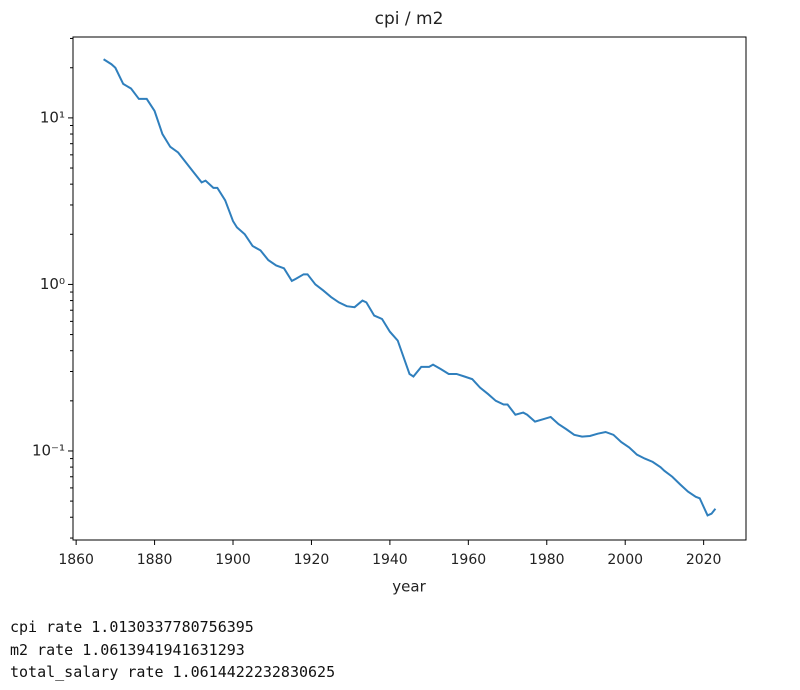 This screenshot has height=690, width=800. I want to click on y-tick-label: 10⁻¹, so click(48, 450).